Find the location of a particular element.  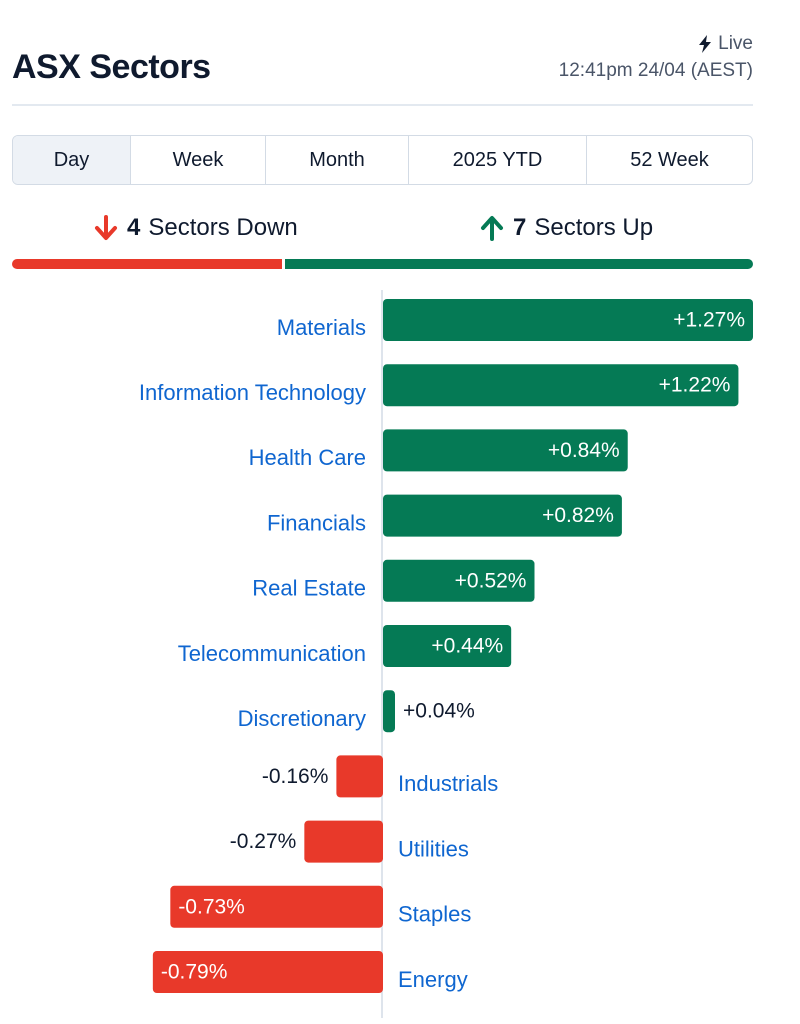

bar-real-estate is located at coordinates (459, 580).